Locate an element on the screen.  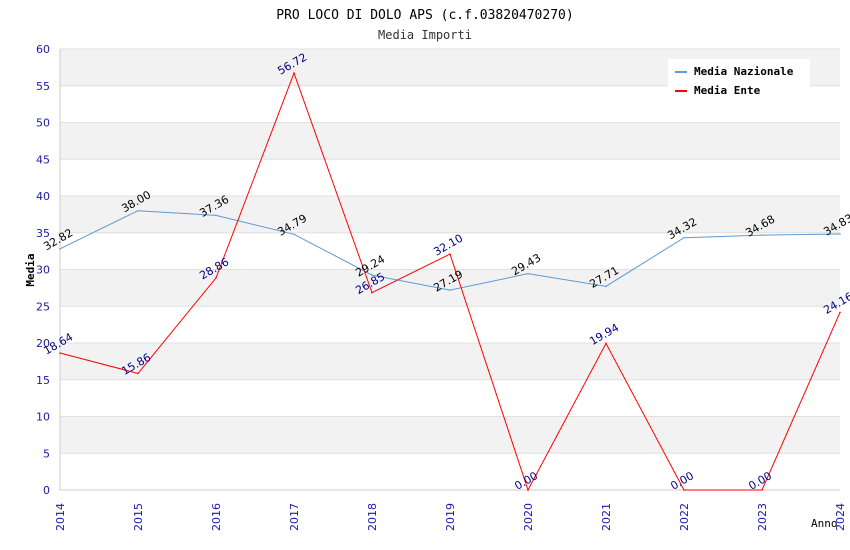
x-tick-label: 2015 is located at coordinates (138, 517).